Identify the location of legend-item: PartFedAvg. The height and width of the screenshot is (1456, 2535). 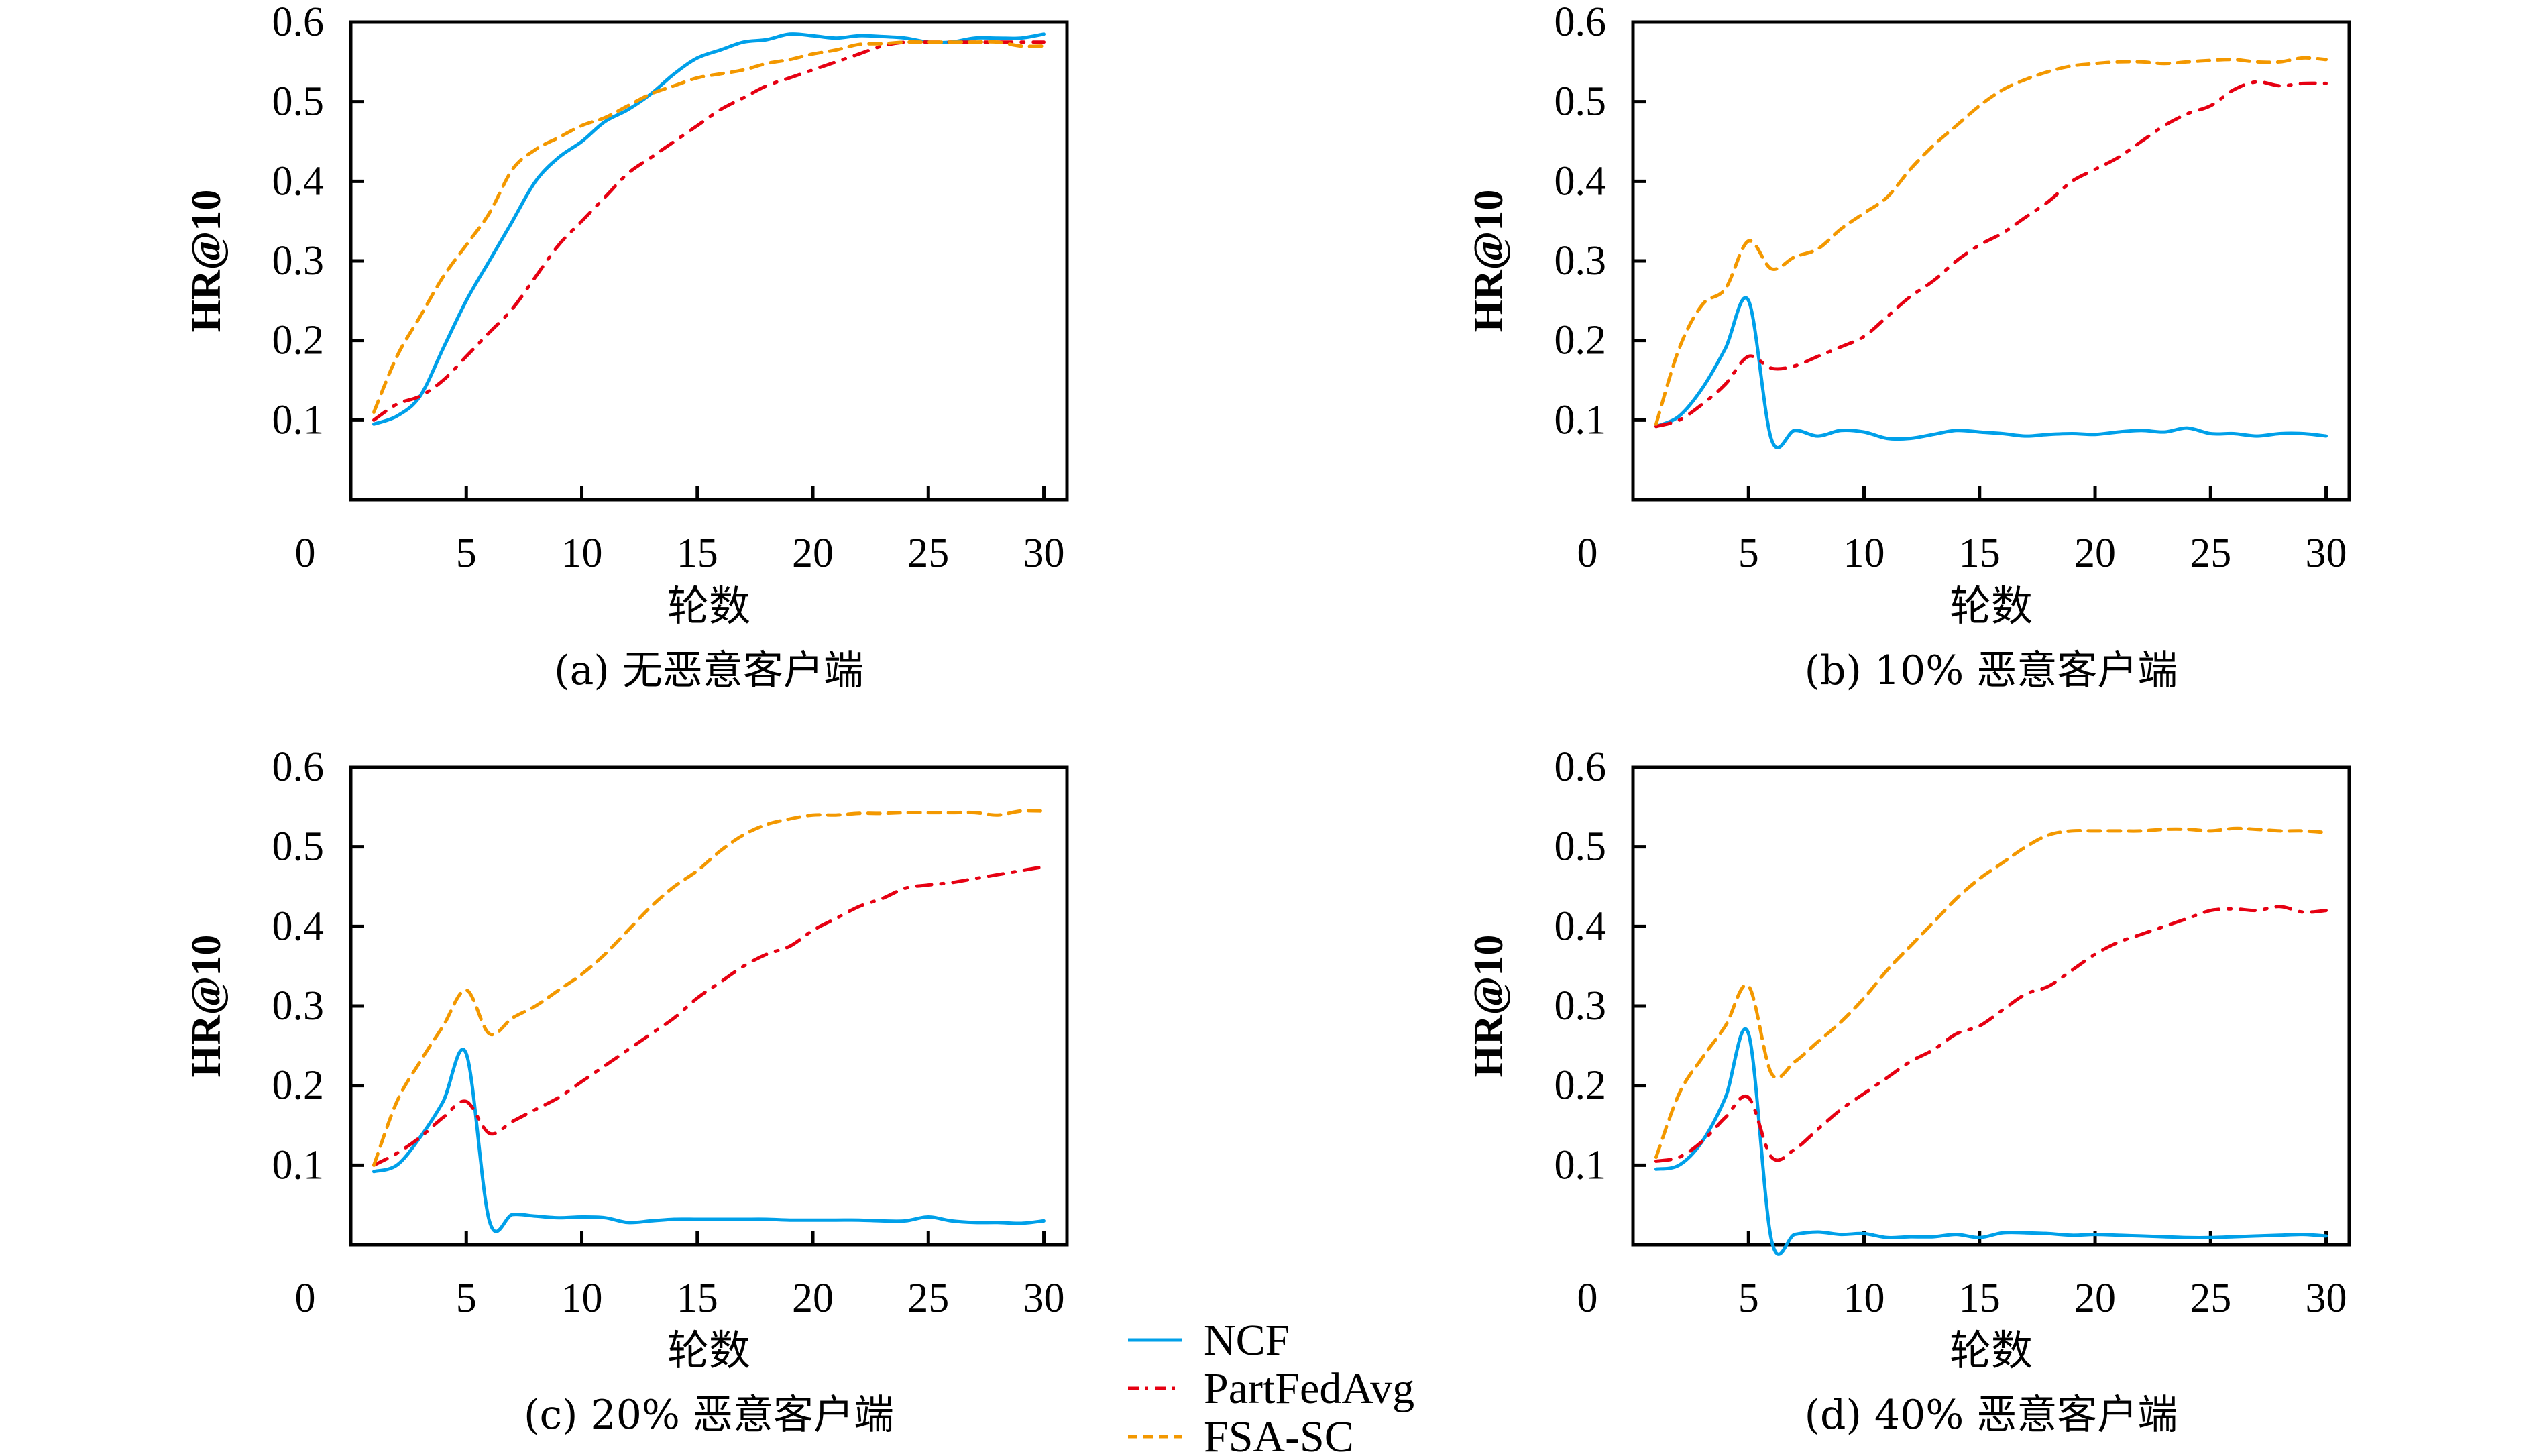
(1271, 1388).